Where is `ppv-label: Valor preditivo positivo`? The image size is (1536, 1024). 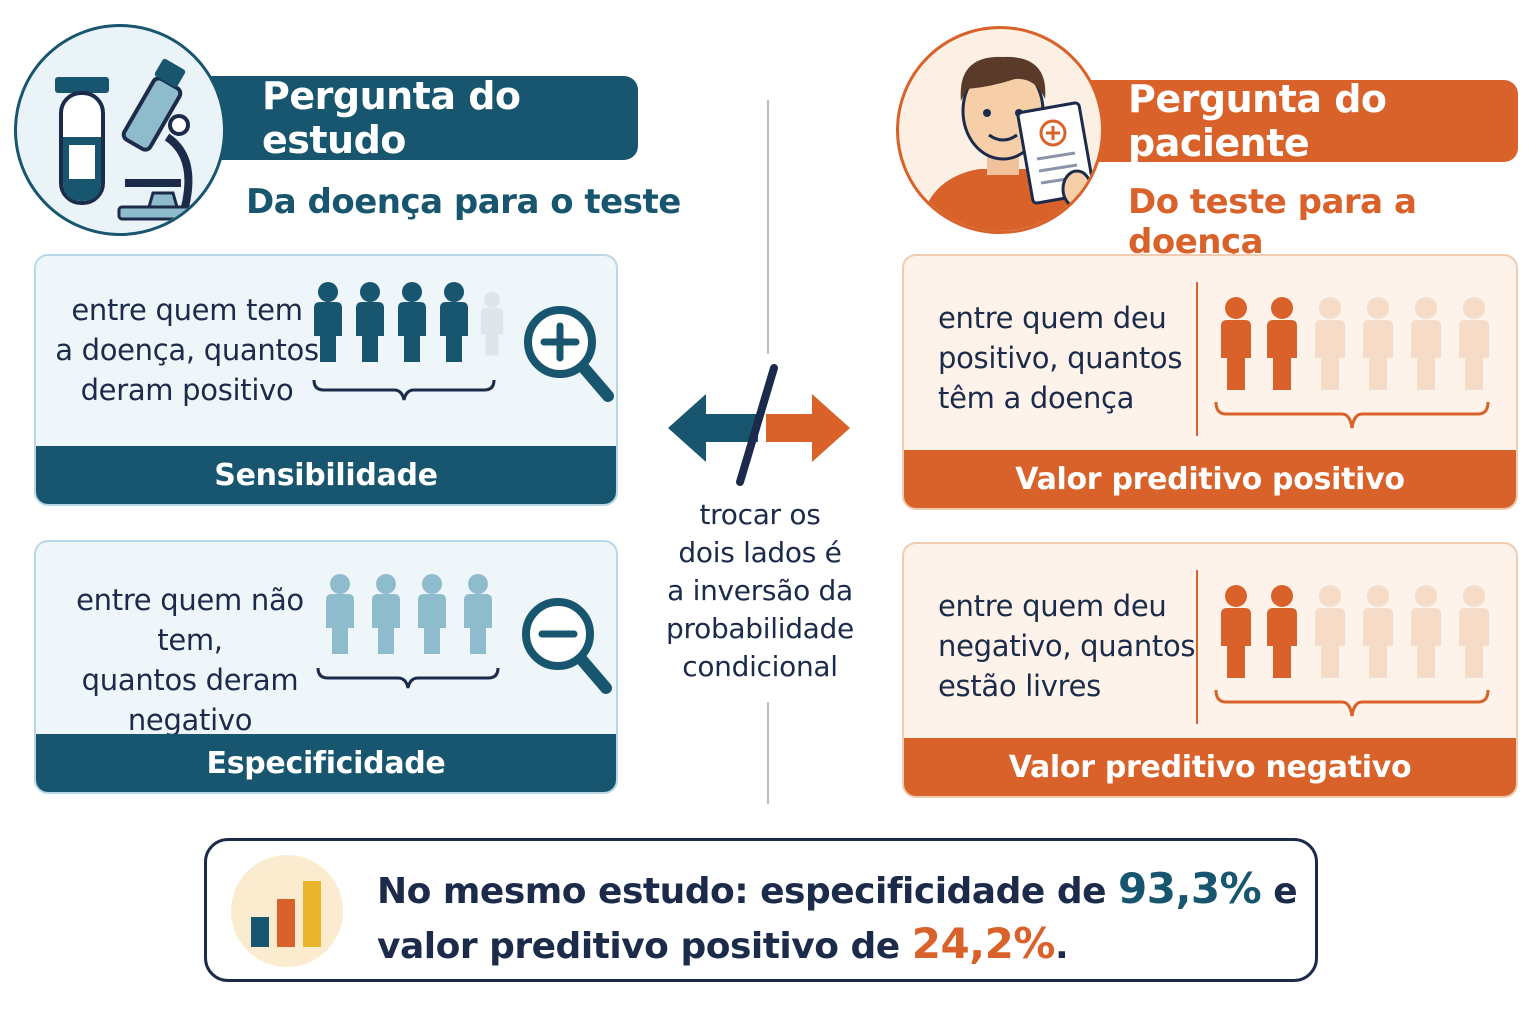
ppv-label: Valor preditivo positivo is located at coordinates (1210, 479).